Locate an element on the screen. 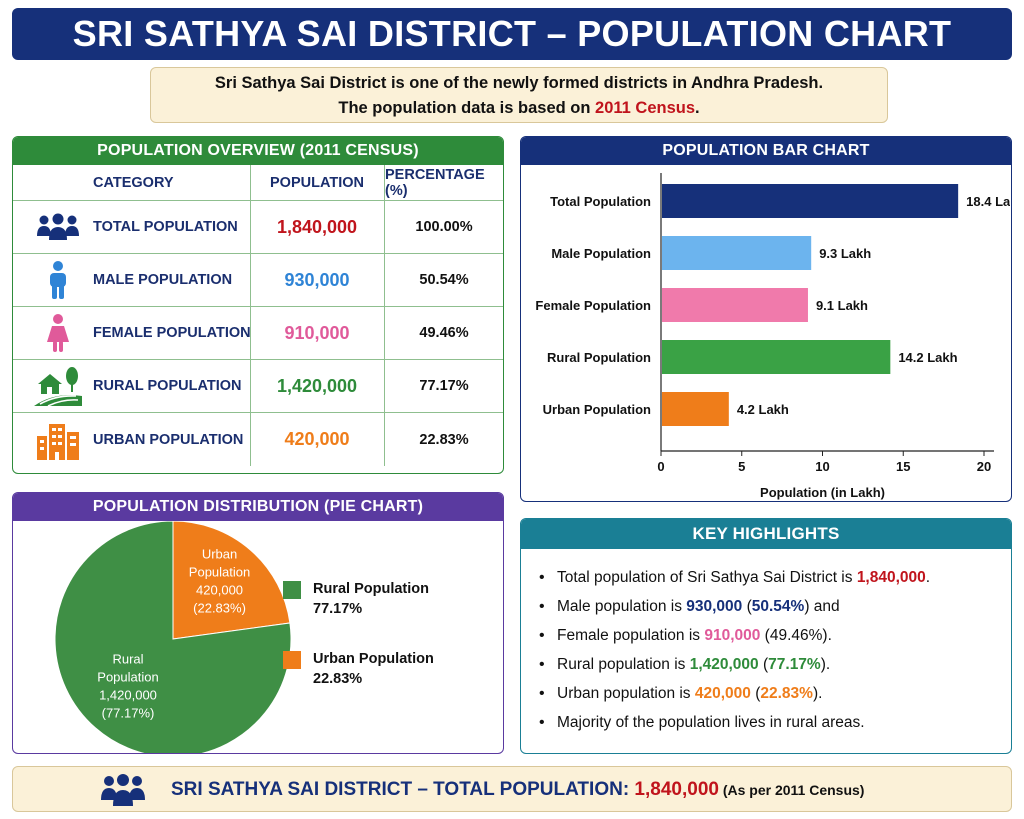  x-axis-label: Population (in Lakh) is located at coordinates (822, 492).